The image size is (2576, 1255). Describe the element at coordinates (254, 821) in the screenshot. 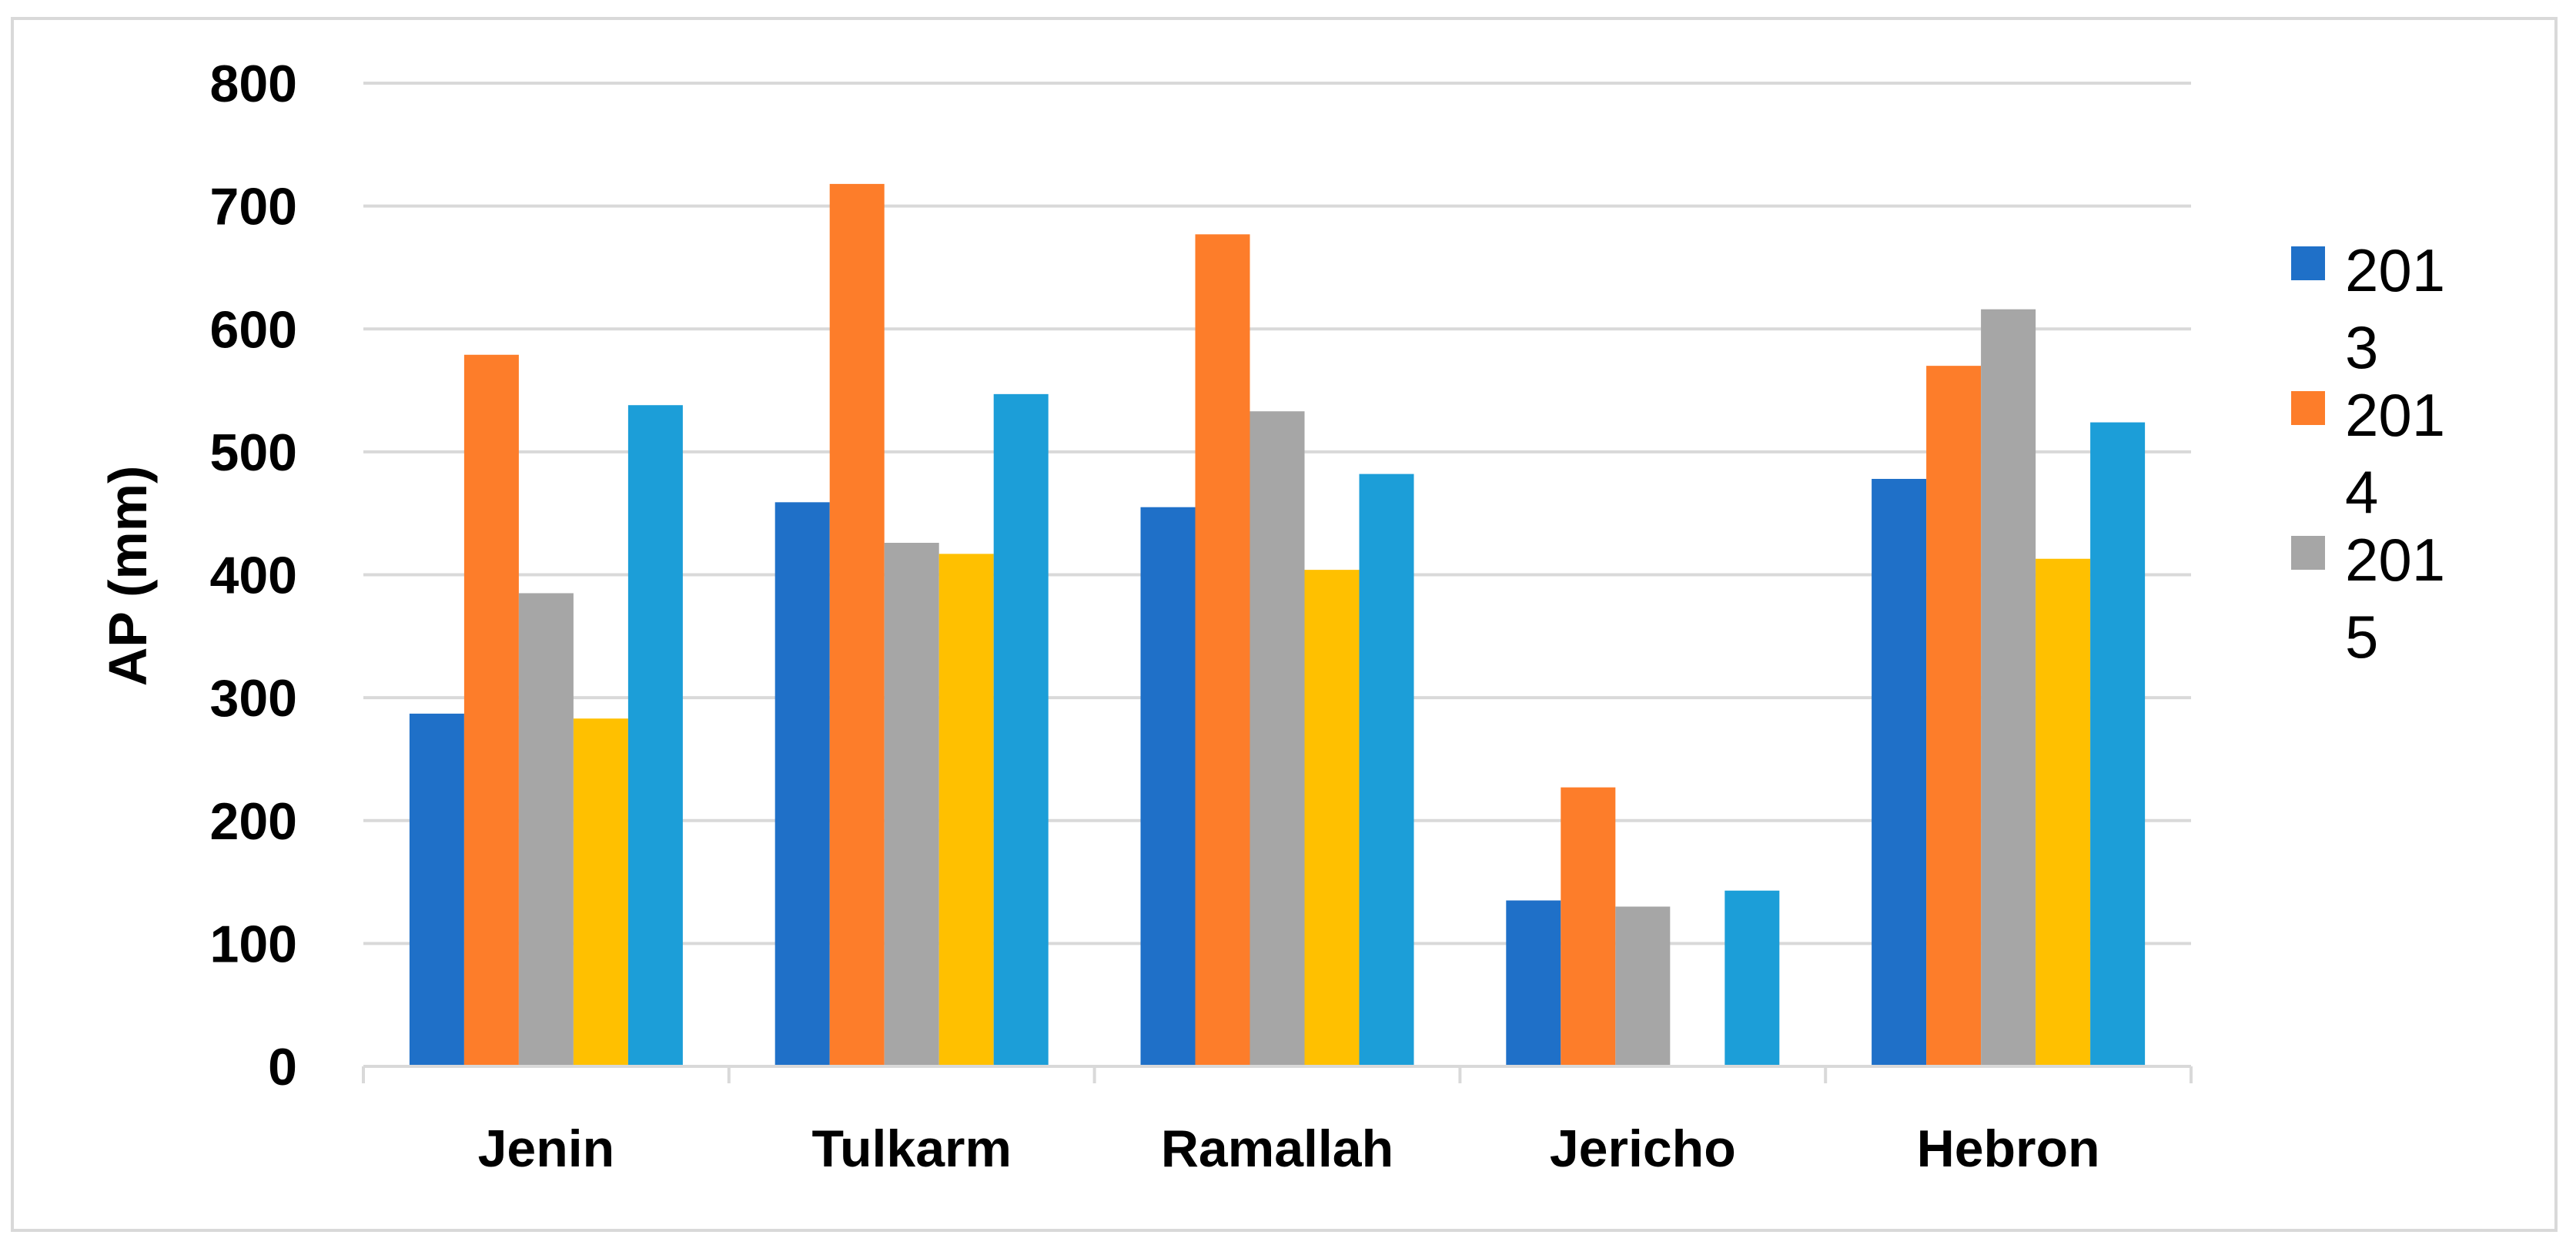

I see `y-tick-label: 200` at that location.